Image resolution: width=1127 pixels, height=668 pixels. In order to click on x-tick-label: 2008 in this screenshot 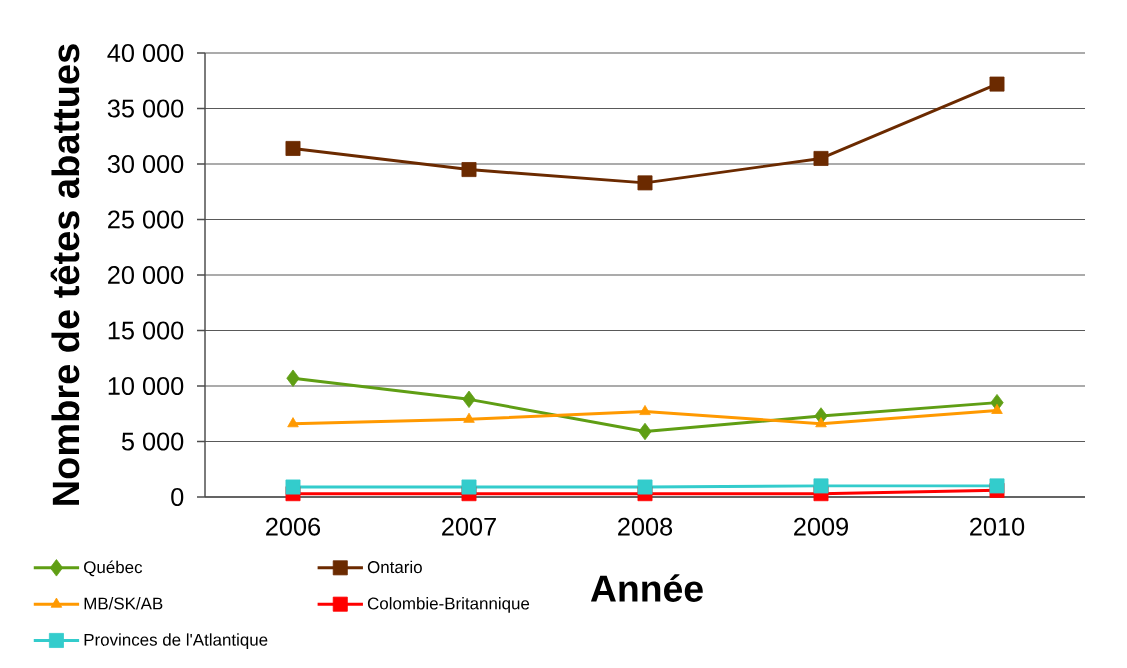, I will do `click(645, 526)`.